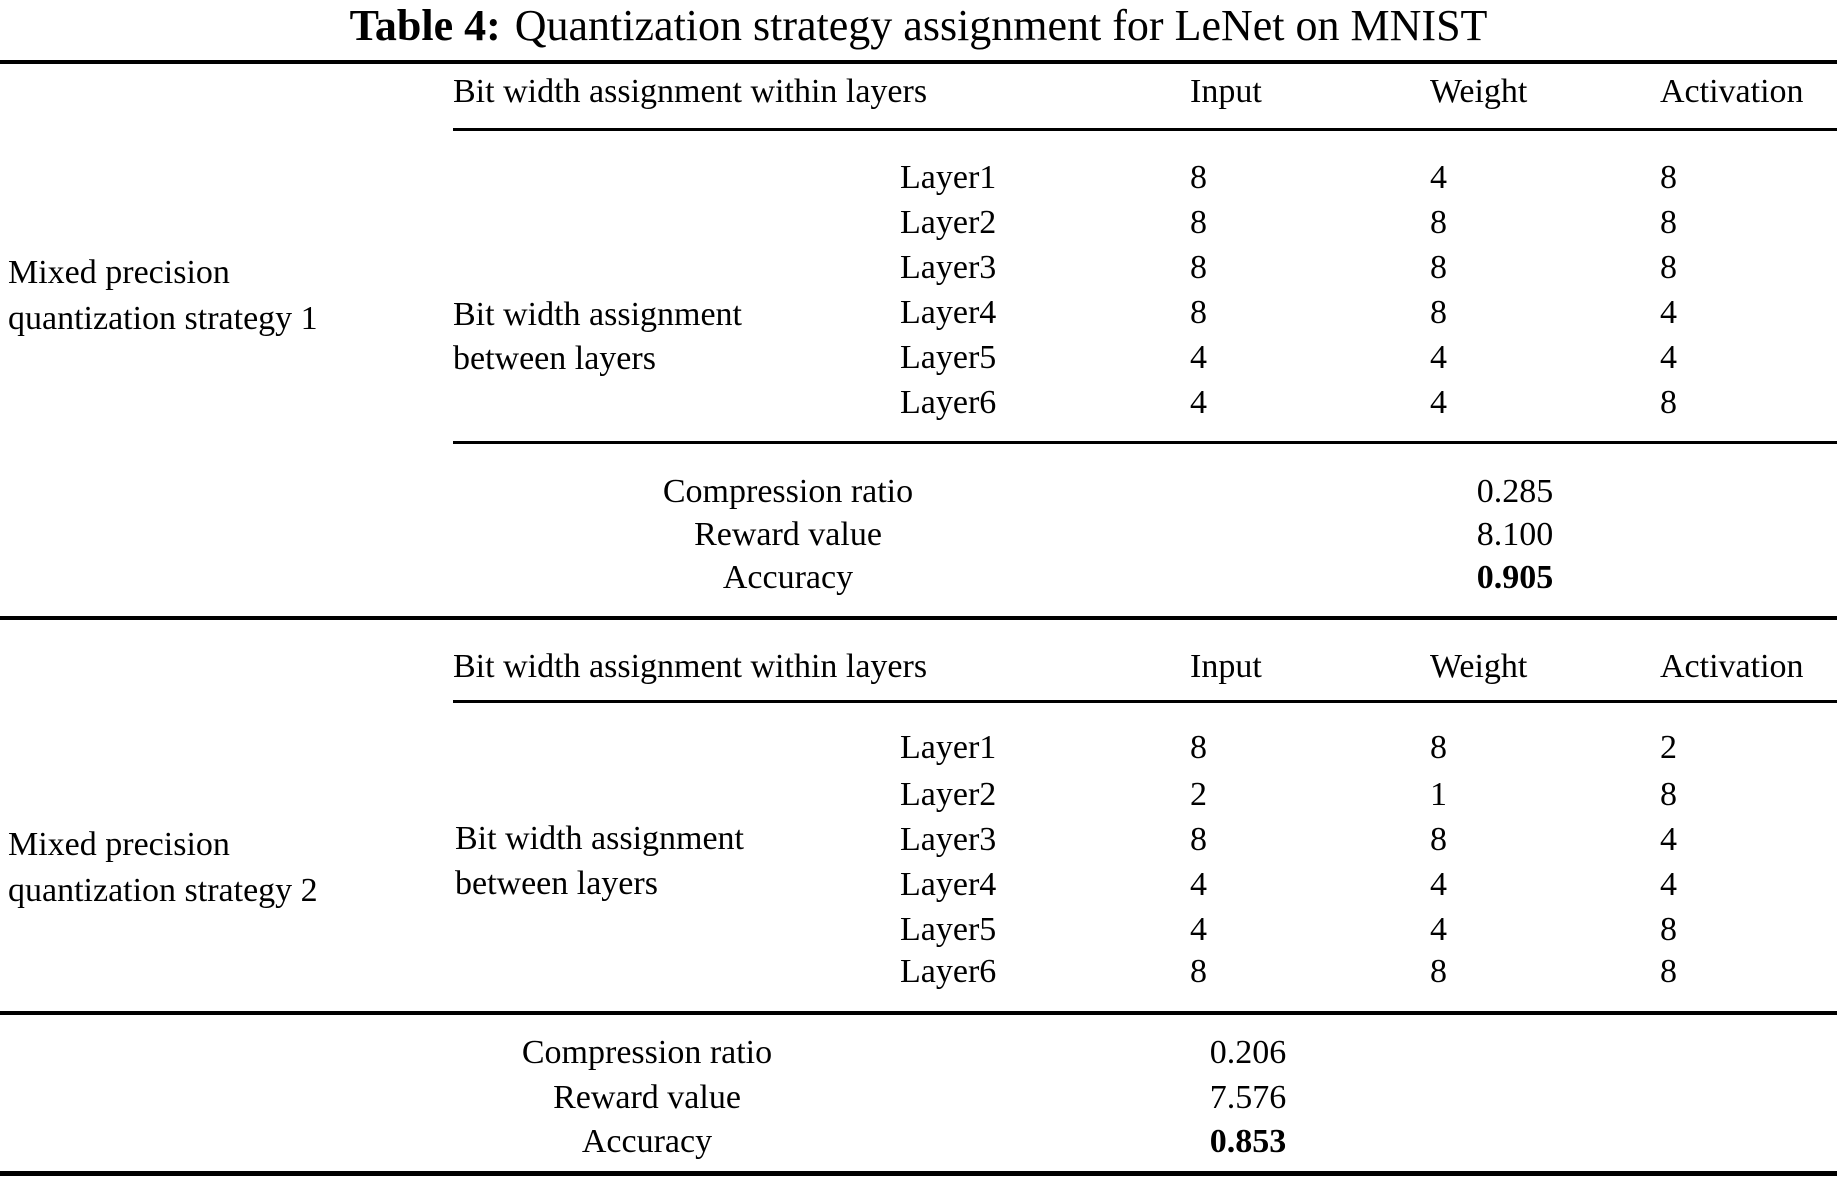  What do you see at coordinates (1668, 794) in the screenshot?
I see `s2-layer2-activation: 8` at bounding box center [1668, 794].